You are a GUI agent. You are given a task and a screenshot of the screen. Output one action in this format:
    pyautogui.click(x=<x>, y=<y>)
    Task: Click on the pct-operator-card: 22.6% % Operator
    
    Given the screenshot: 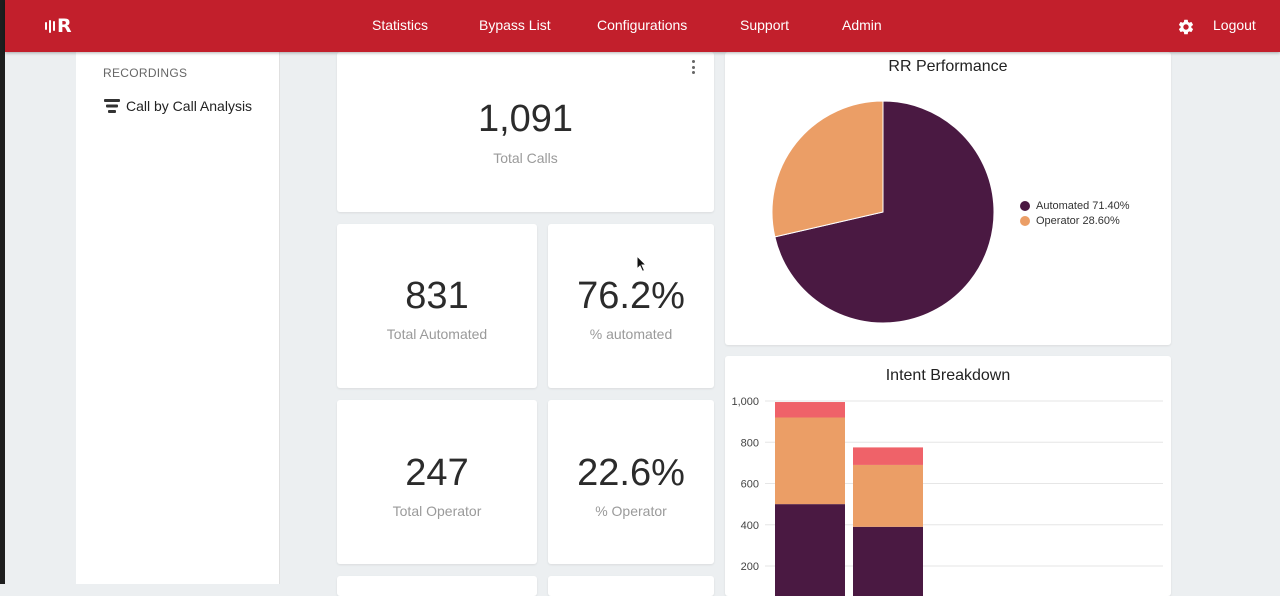 What is the action you would take?
    pyautogui.click(x=631, y=482)
    